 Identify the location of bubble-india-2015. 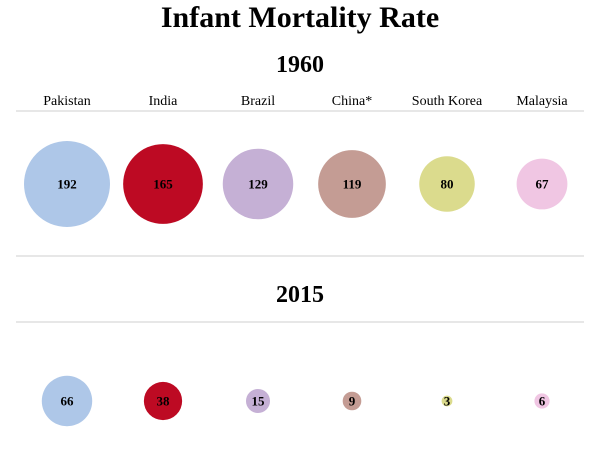
(163, 401).